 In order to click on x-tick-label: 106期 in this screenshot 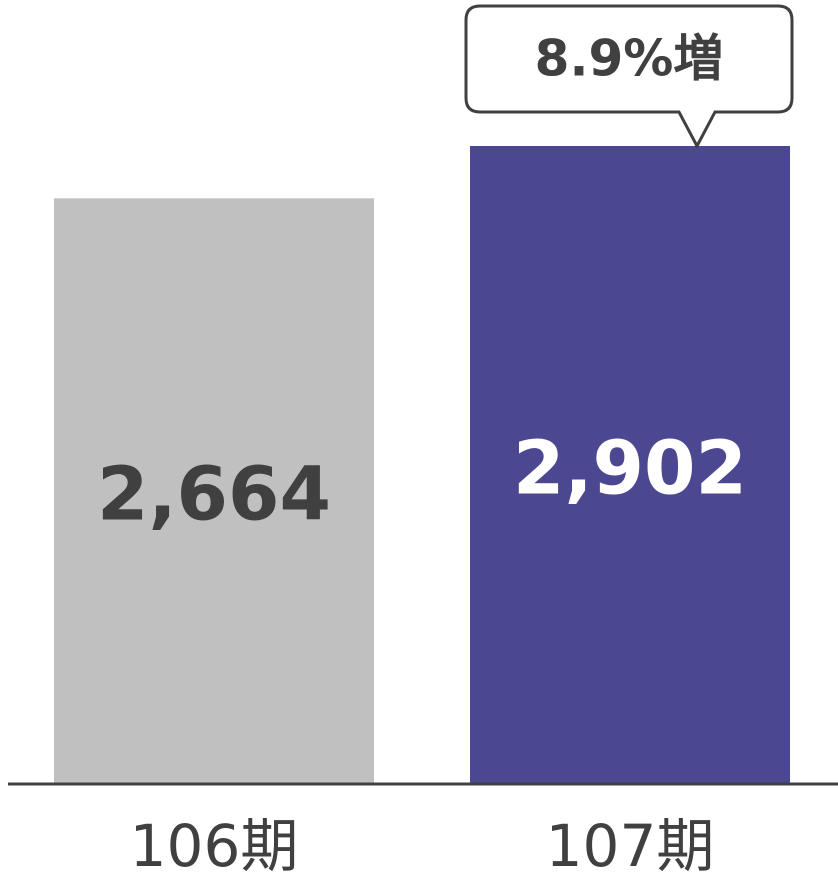, I will do `click(214, 845)`.